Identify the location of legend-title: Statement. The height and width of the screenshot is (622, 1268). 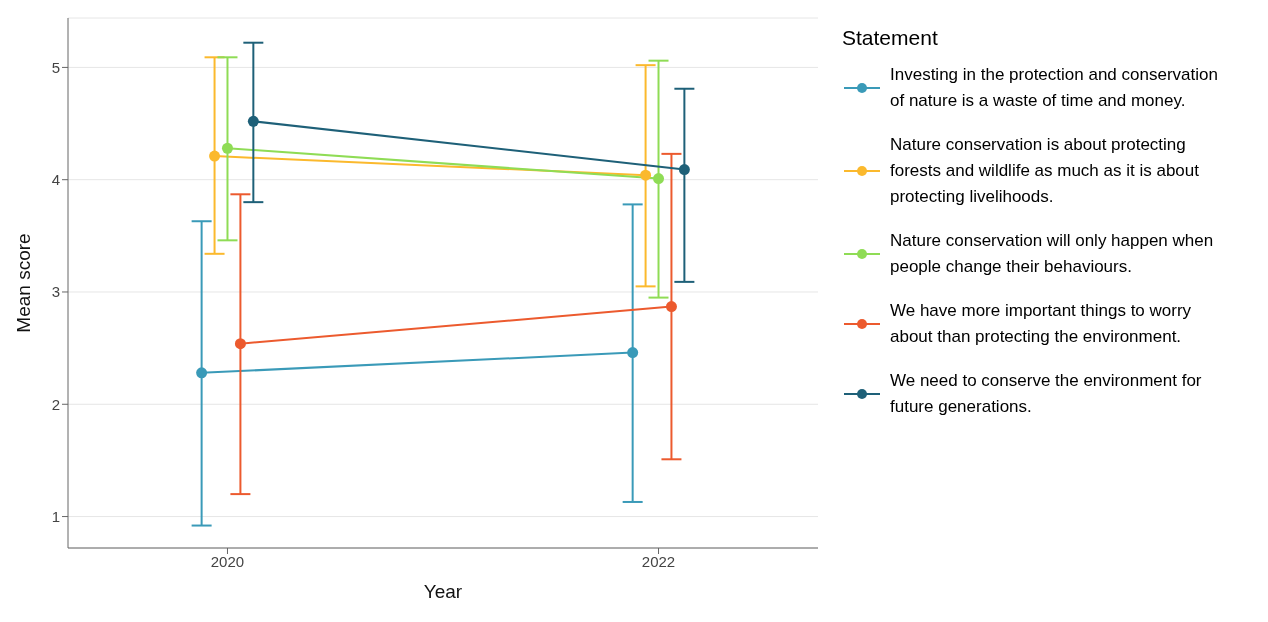
(890, 38).